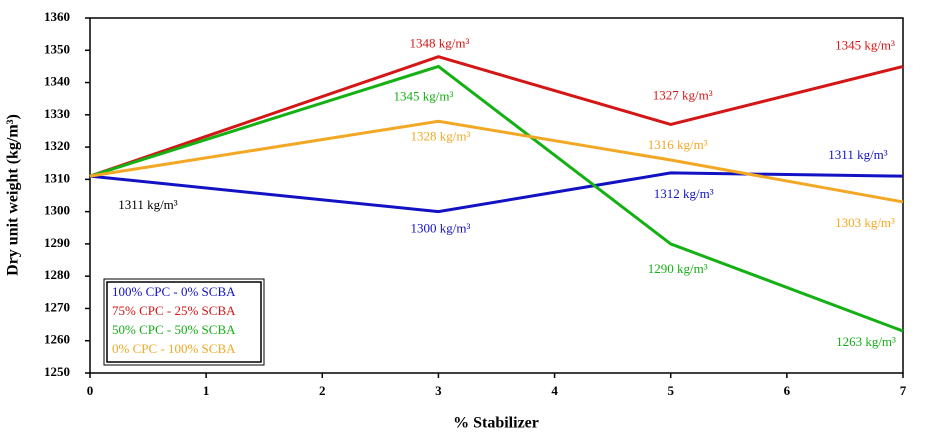 Image resolution: width=938 pixels, height=437 pixels. What do you see at coordinates (57, 16) in the screenshot?
I see `y-tick-label: 1360` at bounding box center [57, 16].